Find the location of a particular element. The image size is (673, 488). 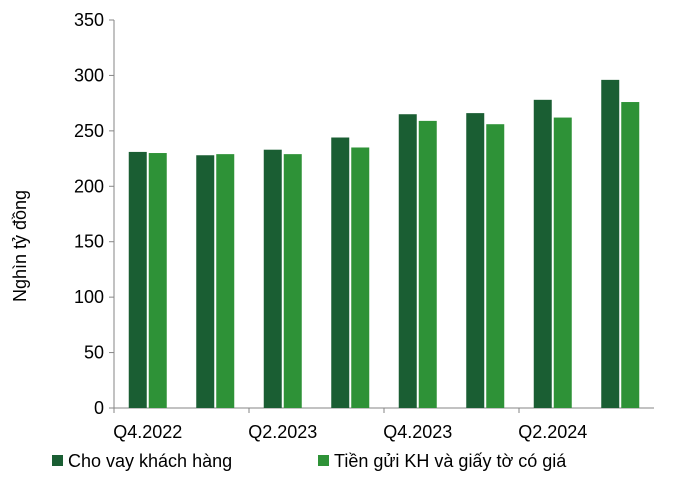

y-axis: 0 50 100 150 200 250 300 350 is located at coordinates (94, 214).